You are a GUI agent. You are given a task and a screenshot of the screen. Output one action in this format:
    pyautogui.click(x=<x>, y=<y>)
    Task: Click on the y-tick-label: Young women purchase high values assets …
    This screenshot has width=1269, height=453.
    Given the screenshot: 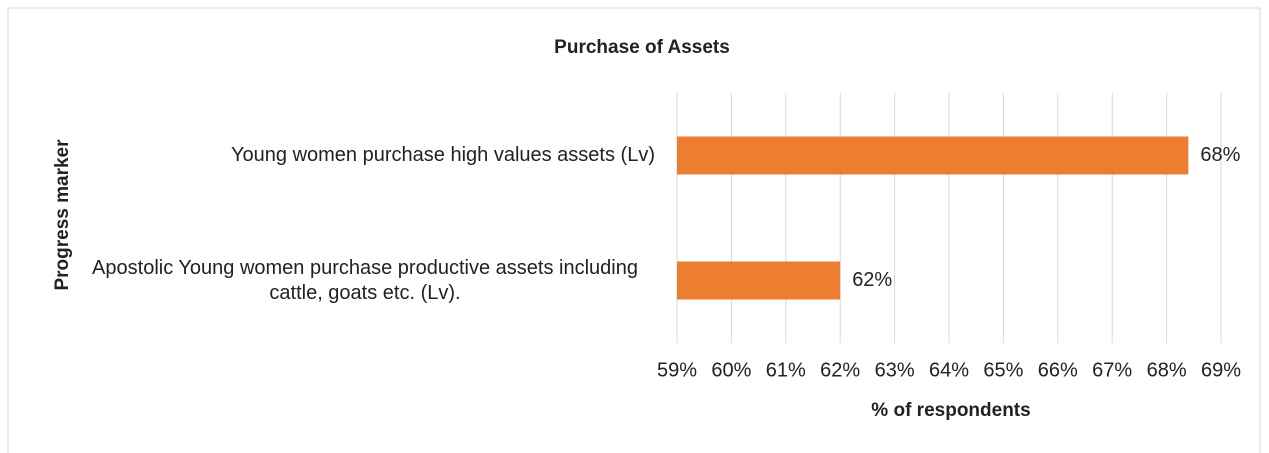 What is the action you would take?
    pyautogui.click(x=443, y=155)
    